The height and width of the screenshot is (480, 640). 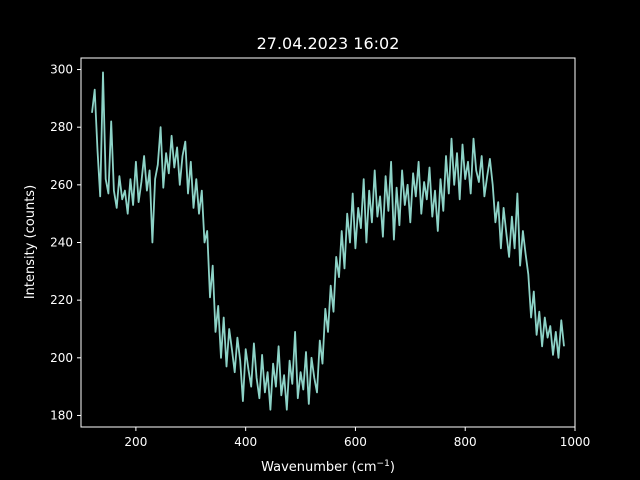 What do you see at coordinates (392, 467) in the screenshot?
I see `x-axis-label-close: )` at bounding box center [392, 467].